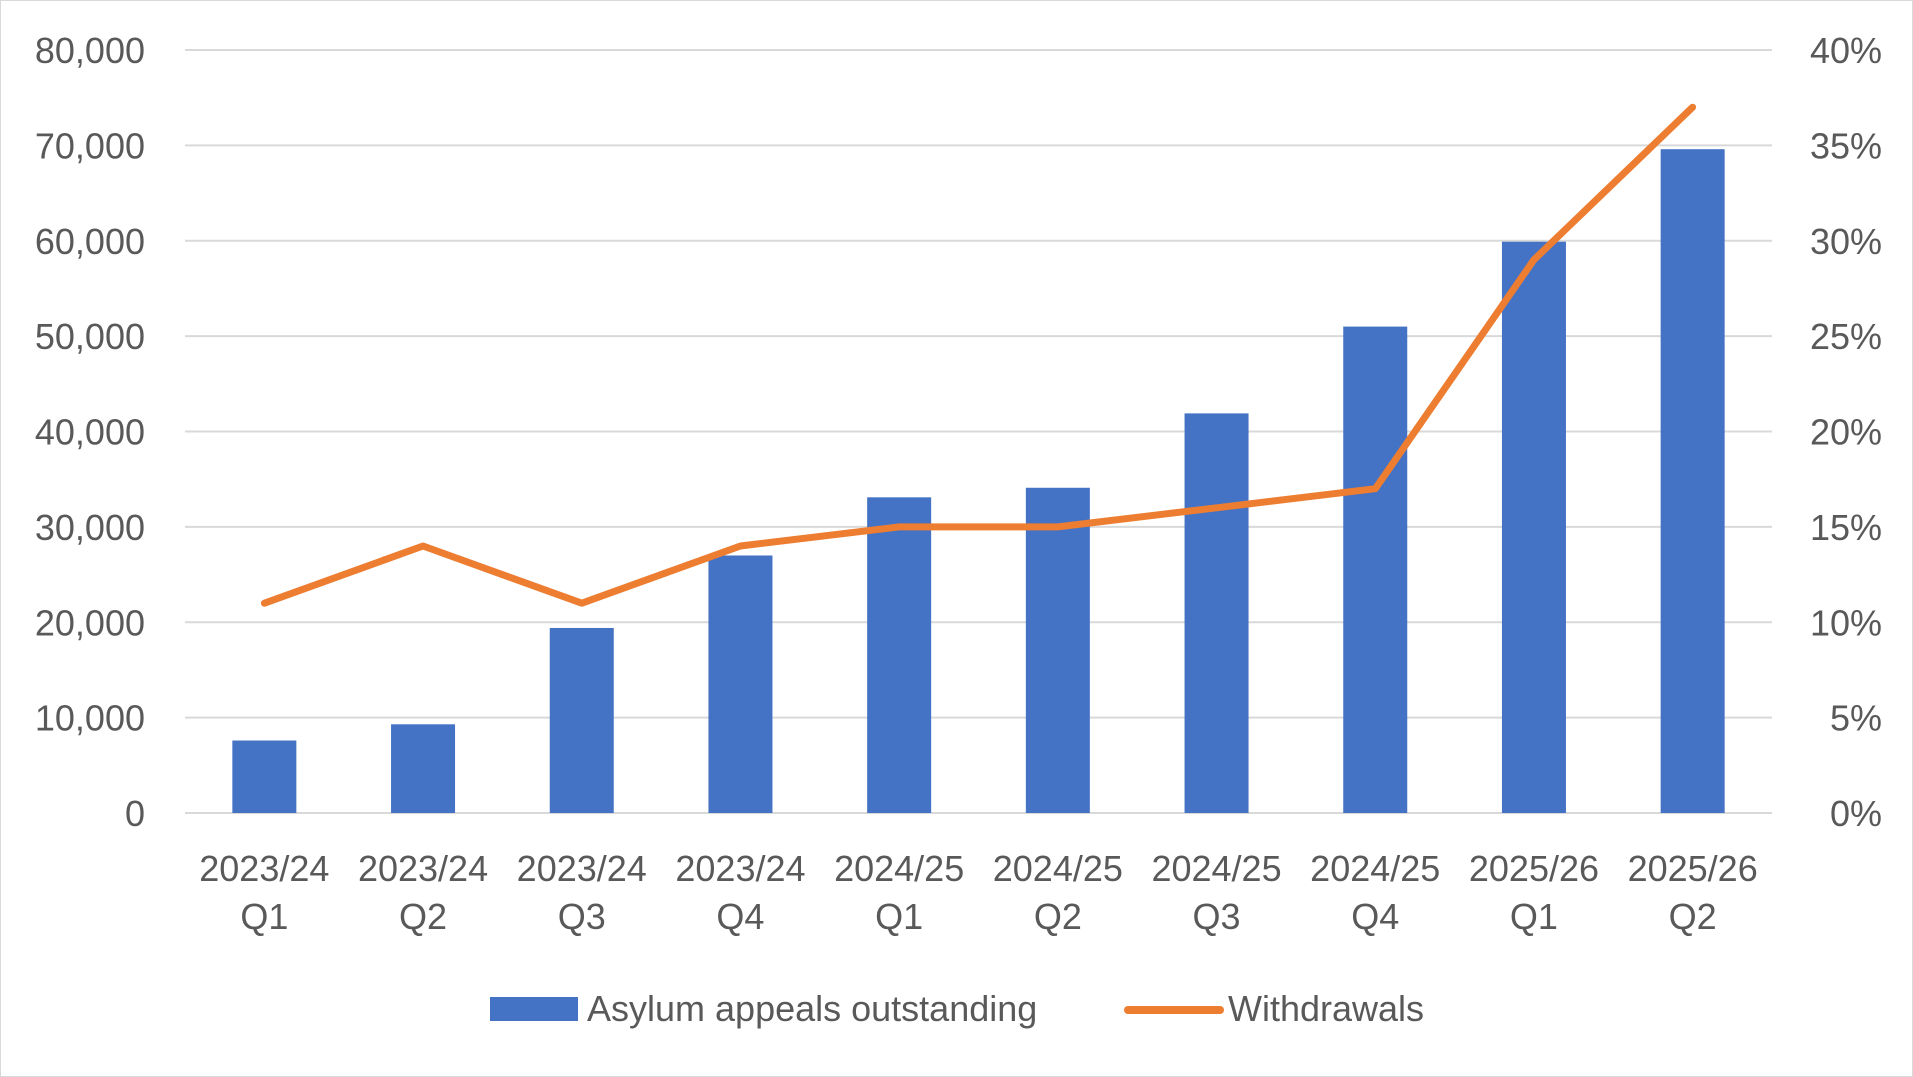 This screenshot has height=1077, width=1913. I want to click on right-tick-label: 15%, so click(1846, 527).